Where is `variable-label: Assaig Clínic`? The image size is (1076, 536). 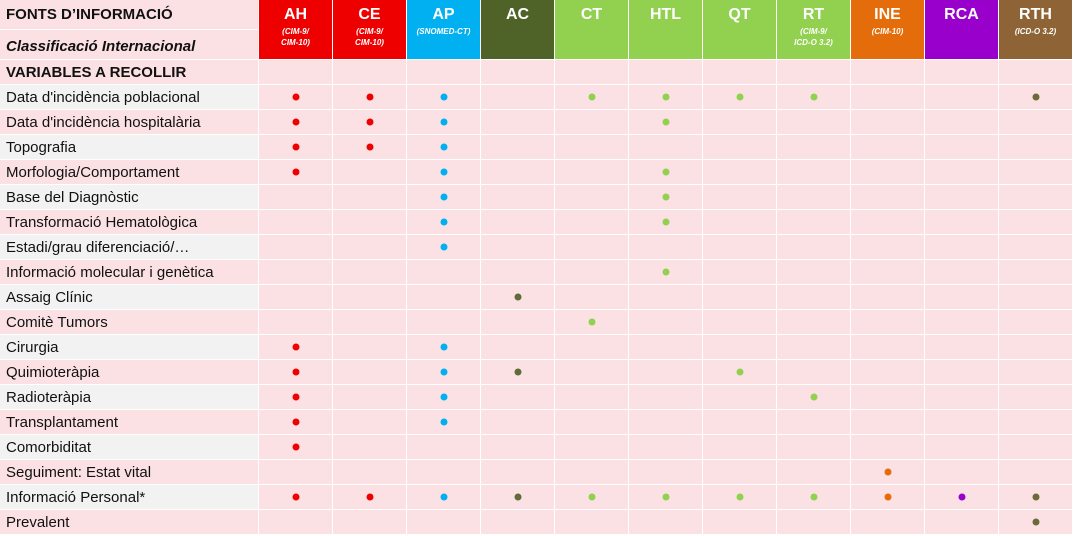
variable-label: Assaig Clínic is located at coordinates (129, 297).